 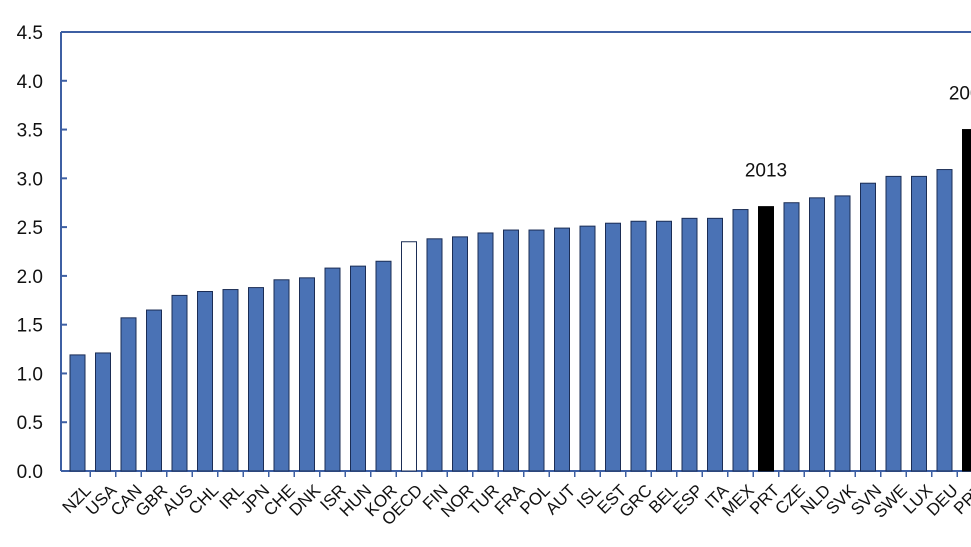 What do you see at coordinates (42, 253) in the screenshot?
I see `y-axis: 0.0 0.5 1.0 1.5 2.0 2.5 3.0 3.5 4.0 4.5` at bounding box center [42, 253].